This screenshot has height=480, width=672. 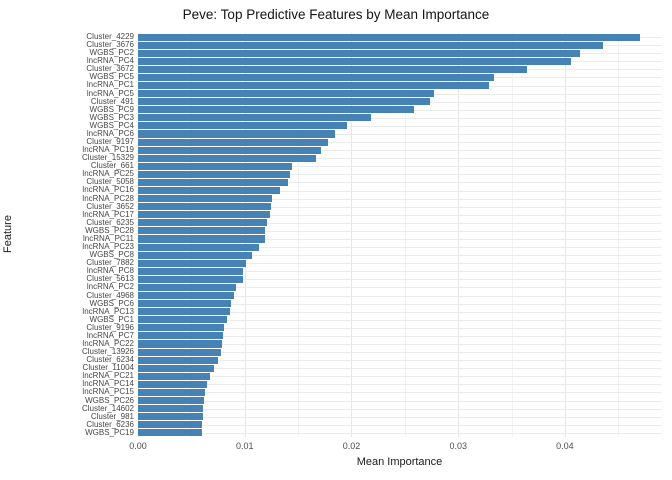 What do you see at coordinates (108, 247) in the screenshot?
I see `y-tick-label: lncRNA_PC23` at bounding box center [108, 247].